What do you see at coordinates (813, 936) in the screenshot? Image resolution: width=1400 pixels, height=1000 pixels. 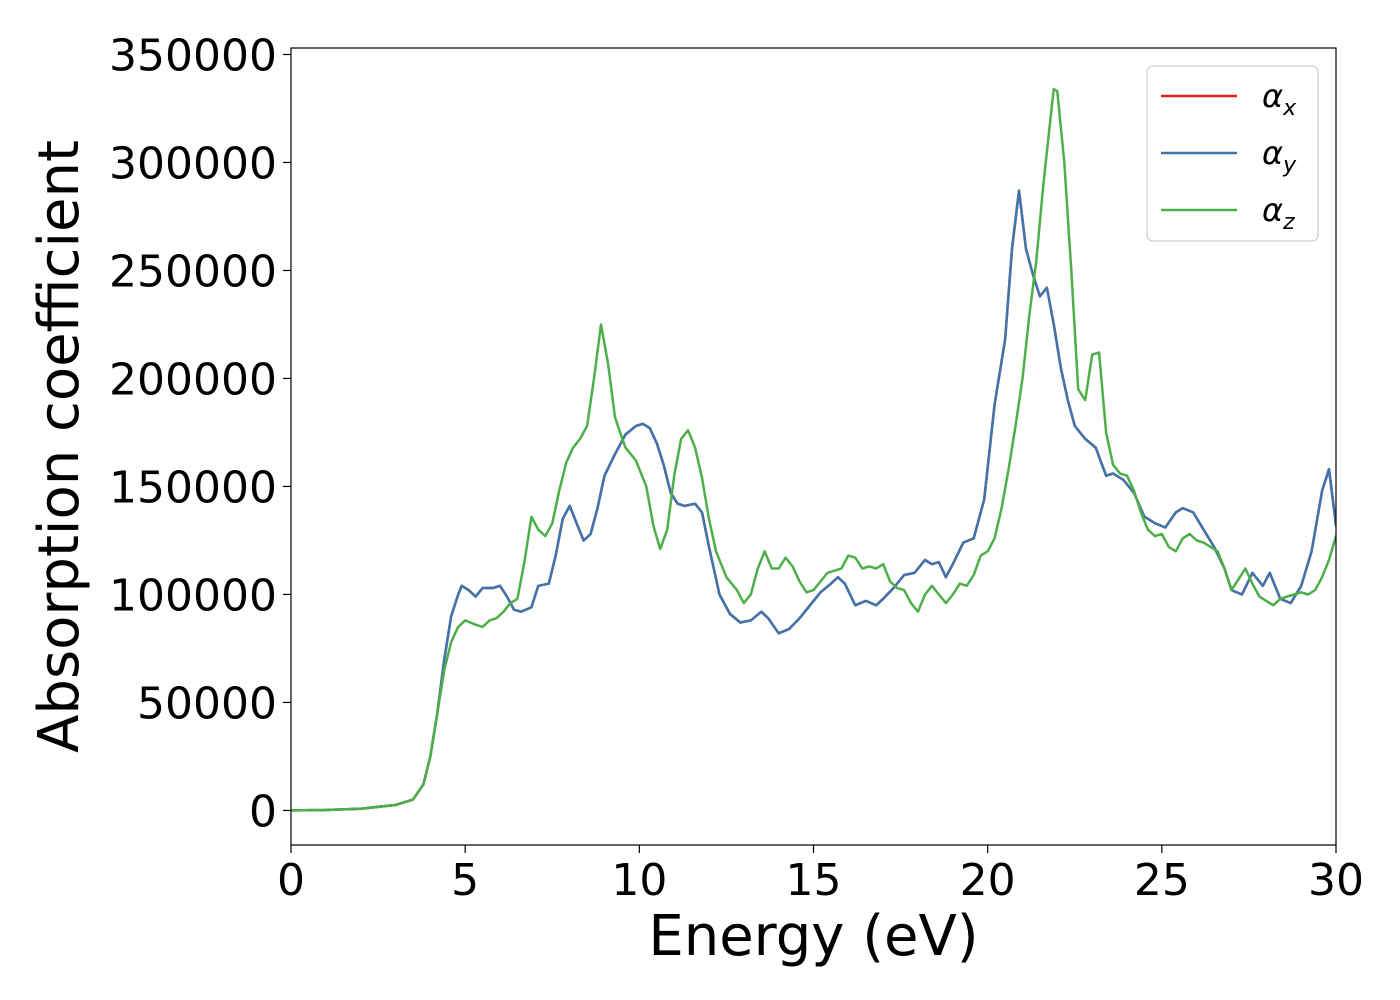 I see `x-axis-title: Energy (eV)` at bounding box center [813, 936].